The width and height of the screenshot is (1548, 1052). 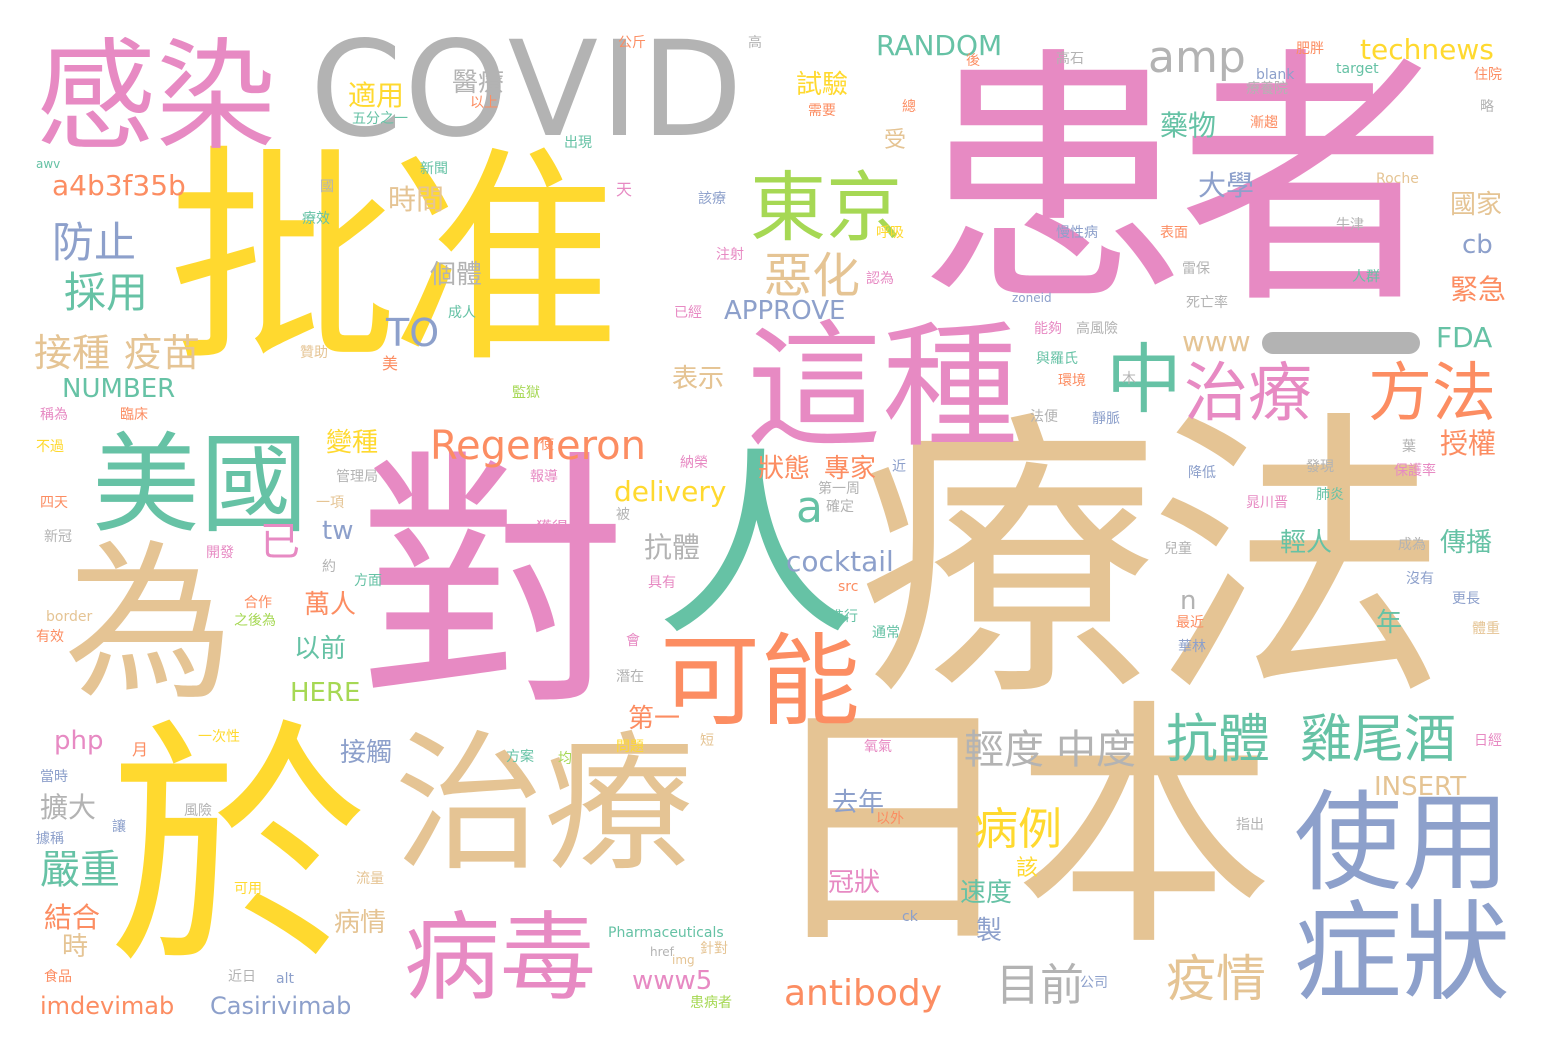 What do you see at coordinates (755, 43) in the screenshot?
I see `cloud-word: 高` at bounding box center [755, 43].